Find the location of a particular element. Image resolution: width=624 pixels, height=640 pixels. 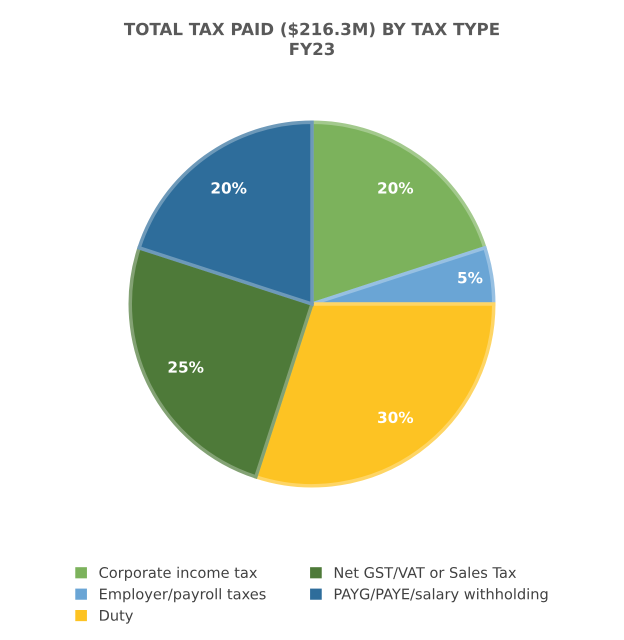

data-label: 30% is located at coordinates (396, 418).